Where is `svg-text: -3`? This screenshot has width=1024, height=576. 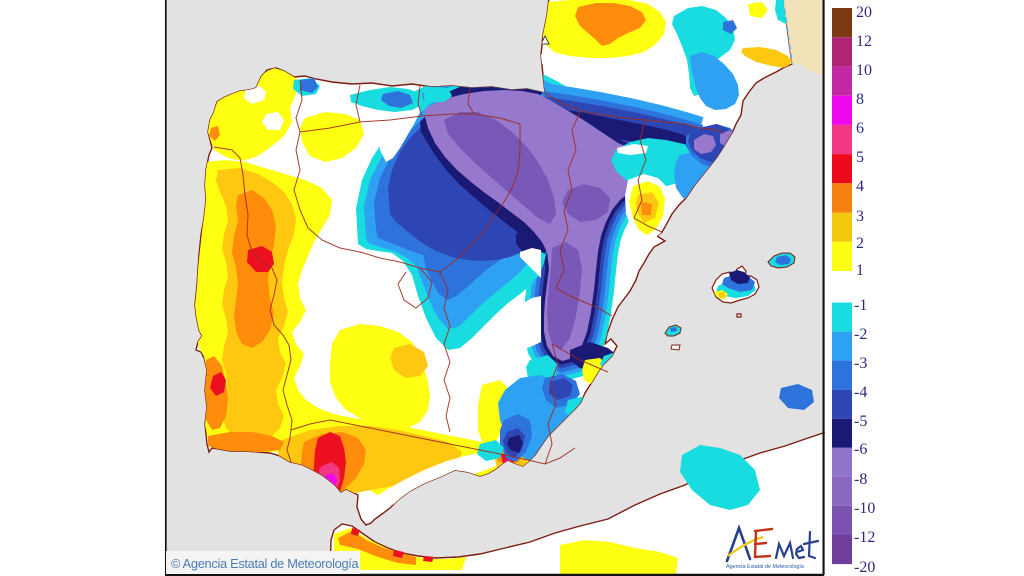
svg-text: -3 is located at coordinates (860, 363).